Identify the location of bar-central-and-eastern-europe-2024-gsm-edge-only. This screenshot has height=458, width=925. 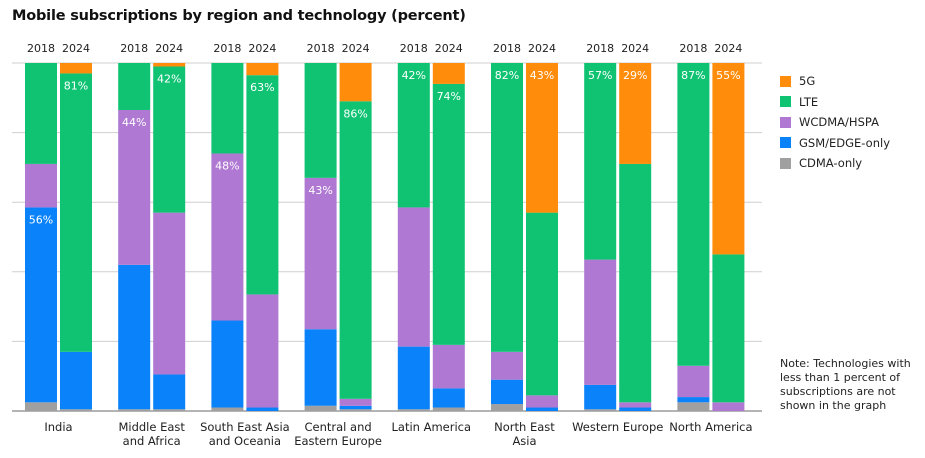
(355, 407).